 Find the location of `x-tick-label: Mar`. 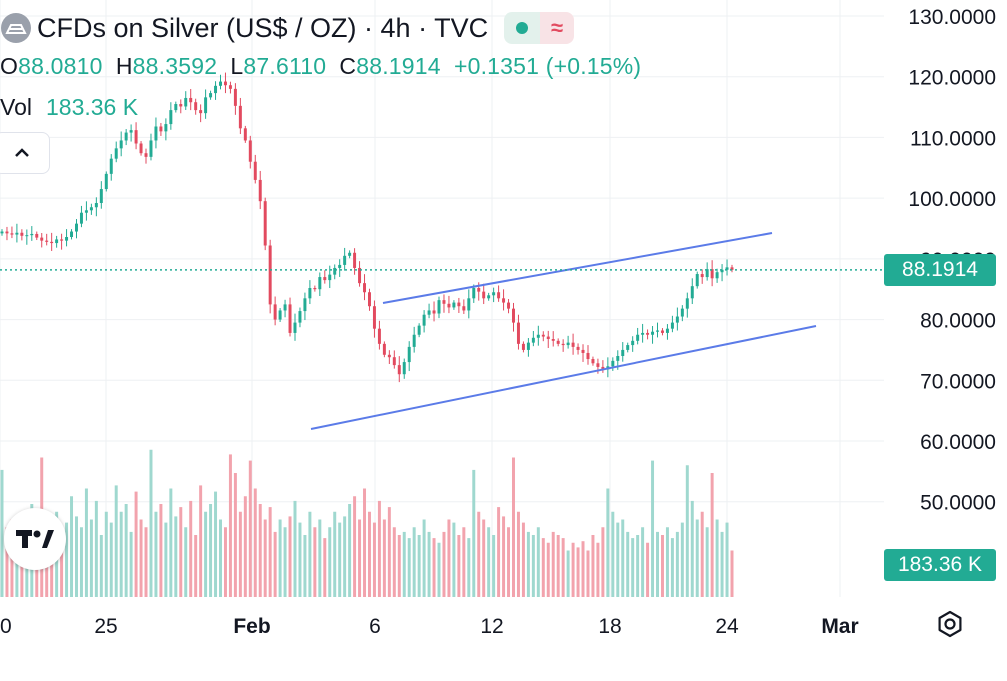

x-tick-label: Mar is located at coordinates (839, 626).